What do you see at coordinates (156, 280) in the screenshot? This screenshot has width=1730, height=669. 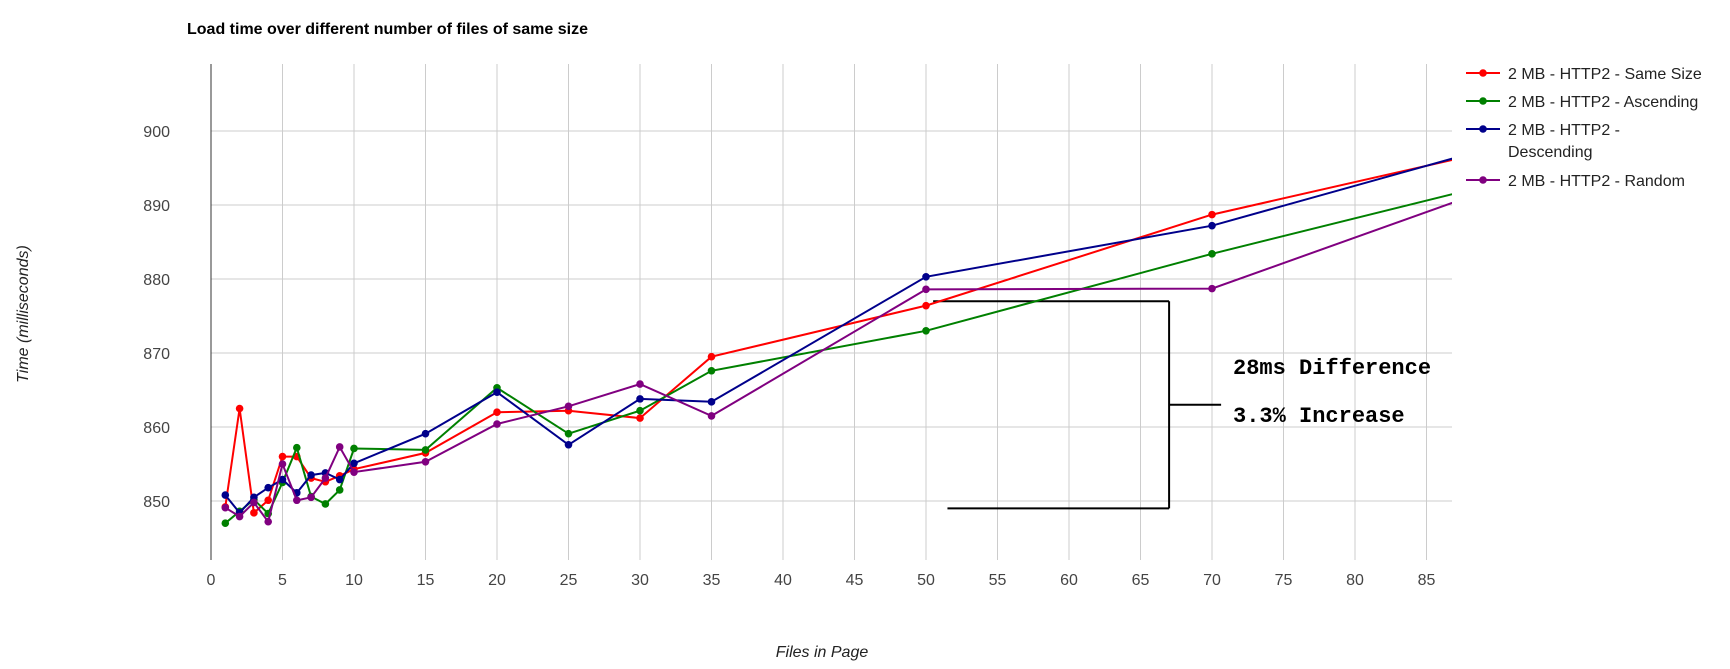 I see `y-tick-label: 880` at bounding box center [156, 280].